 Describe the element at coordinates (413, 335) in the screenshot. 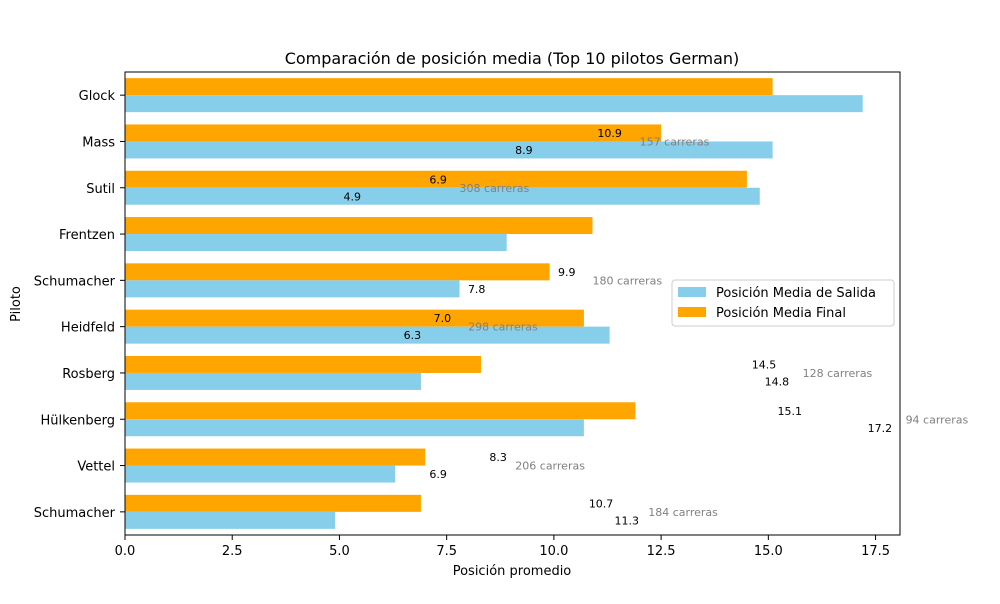

I see `value-label: 6.3` at that location.